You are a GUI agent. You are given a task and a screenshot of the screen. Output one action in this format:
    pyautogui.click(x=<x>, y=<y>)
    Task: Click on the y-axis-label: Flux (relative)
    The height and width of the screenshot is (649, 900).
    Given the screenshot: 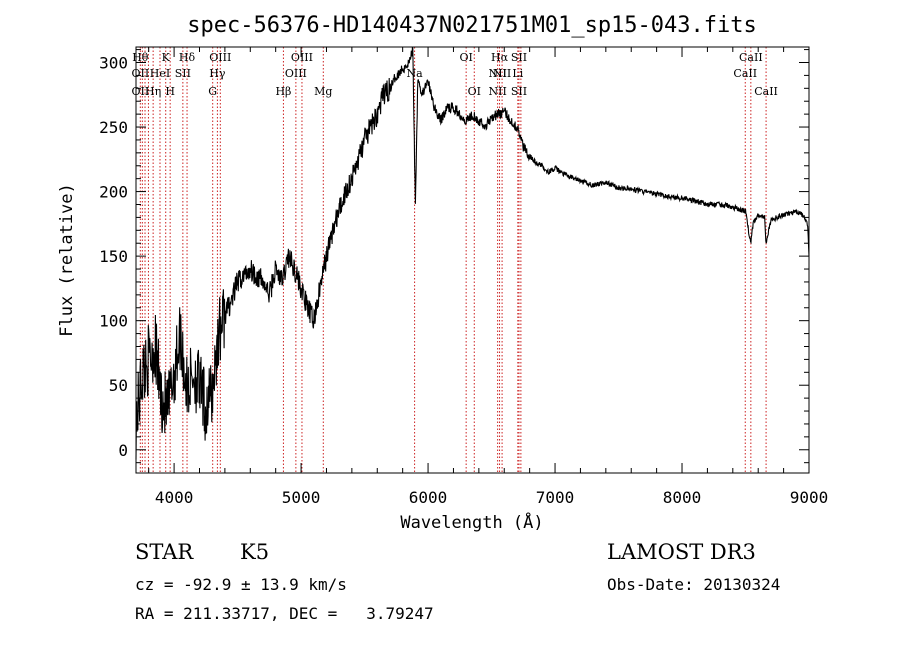 What is the action you would take?
    pyautogui.click(x=67, y=260)
    